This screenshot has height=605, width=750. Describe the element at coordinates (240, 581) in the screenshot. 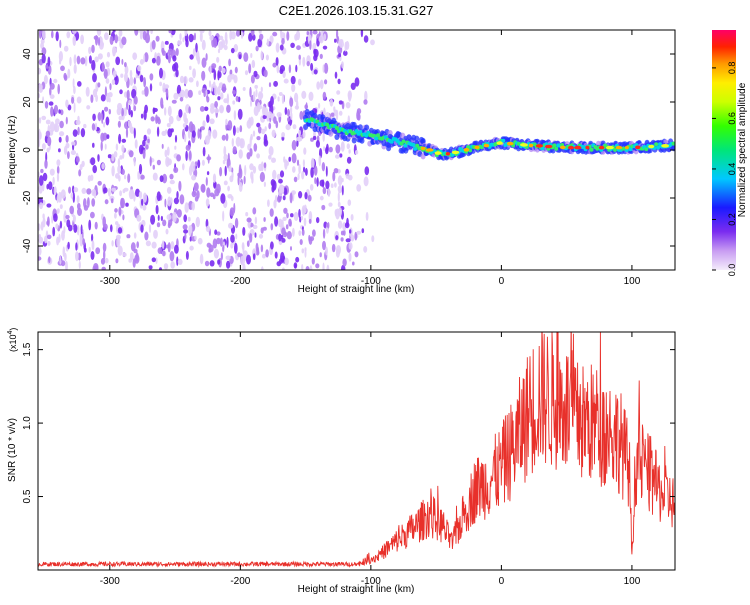

I see `x-tick-label: -200` at that location.